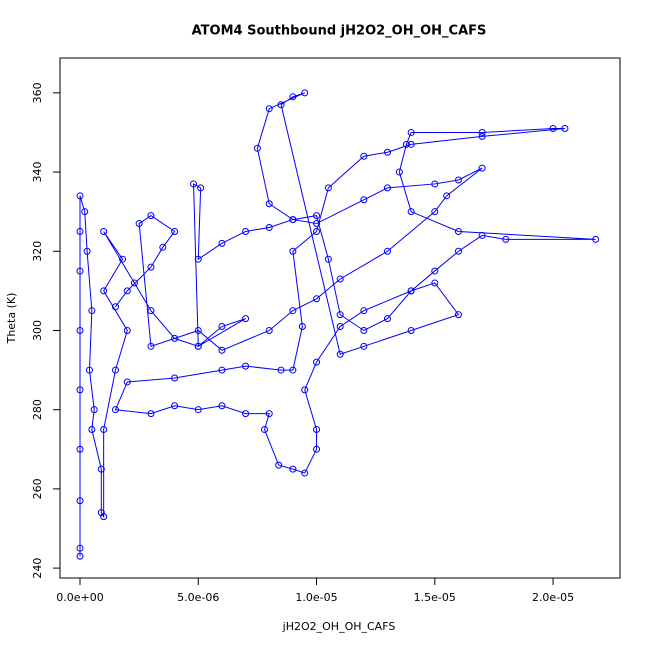 This screenshot has width=650, height=654. Describe the element at coordinates (339, 626) in the screenshot. I see `x-axis-label: jH2O2_OH_OH_CAFS` at that location.